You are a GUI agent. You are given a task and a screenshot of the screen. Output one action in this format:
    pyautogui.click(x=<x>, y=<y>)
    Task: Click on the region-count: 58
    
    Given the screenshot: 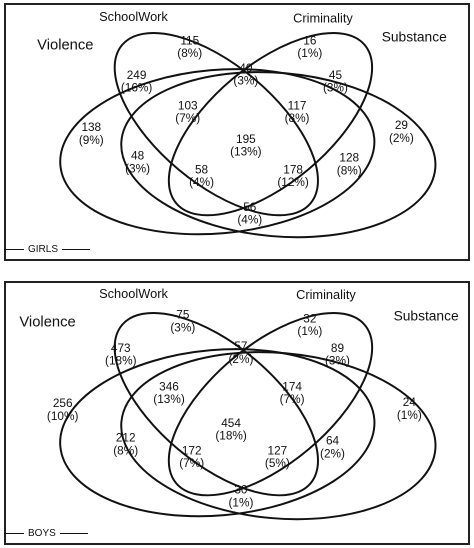 What is the action you would take?
    pyautogui.click(x=202, y=169)
    